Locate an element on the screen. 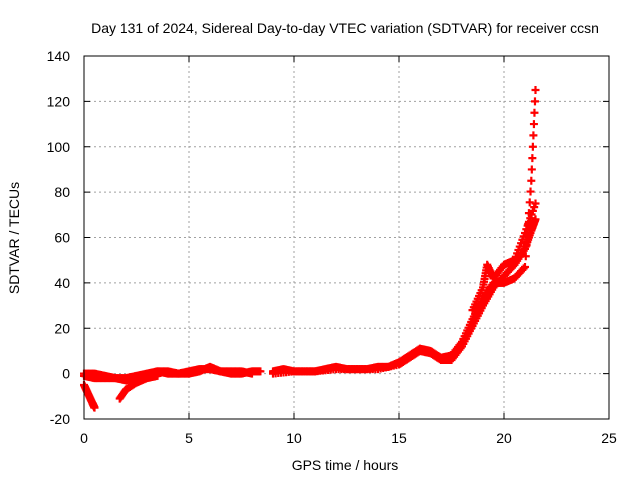 The image size is (640, 480). y-tick-label: 40 is located at coordinates (62, 283).